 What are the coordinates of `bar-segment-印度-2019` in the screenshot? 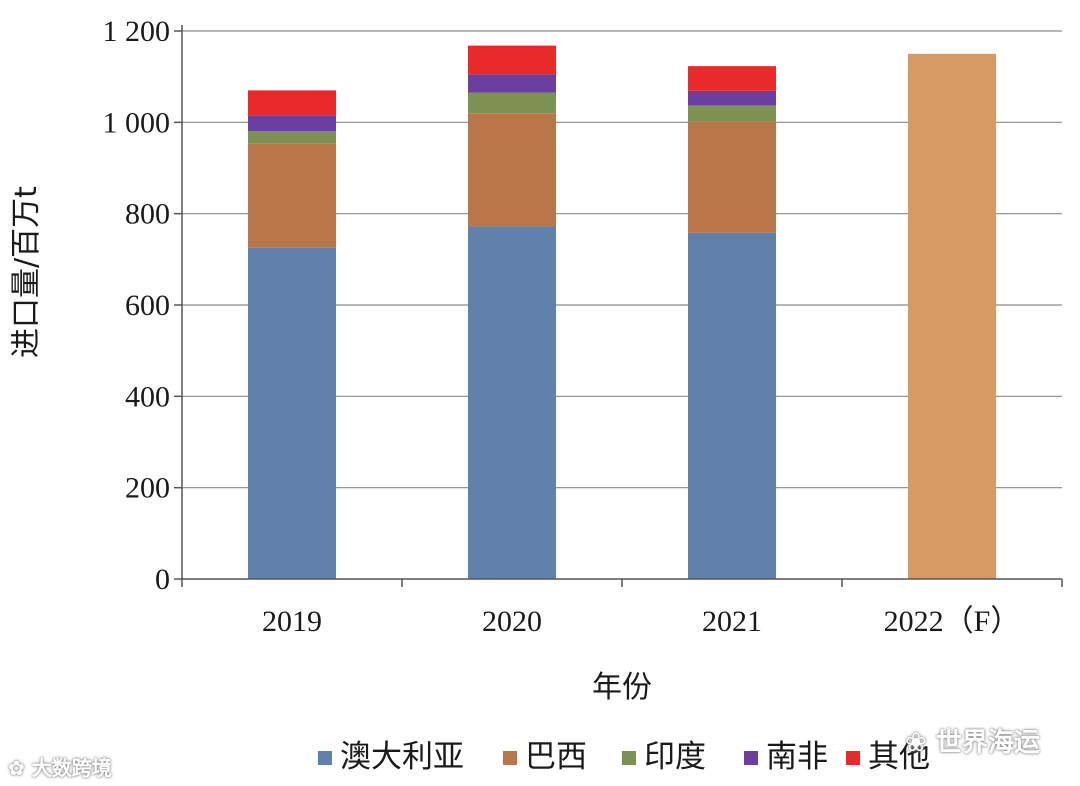 It's located at (292, 137).